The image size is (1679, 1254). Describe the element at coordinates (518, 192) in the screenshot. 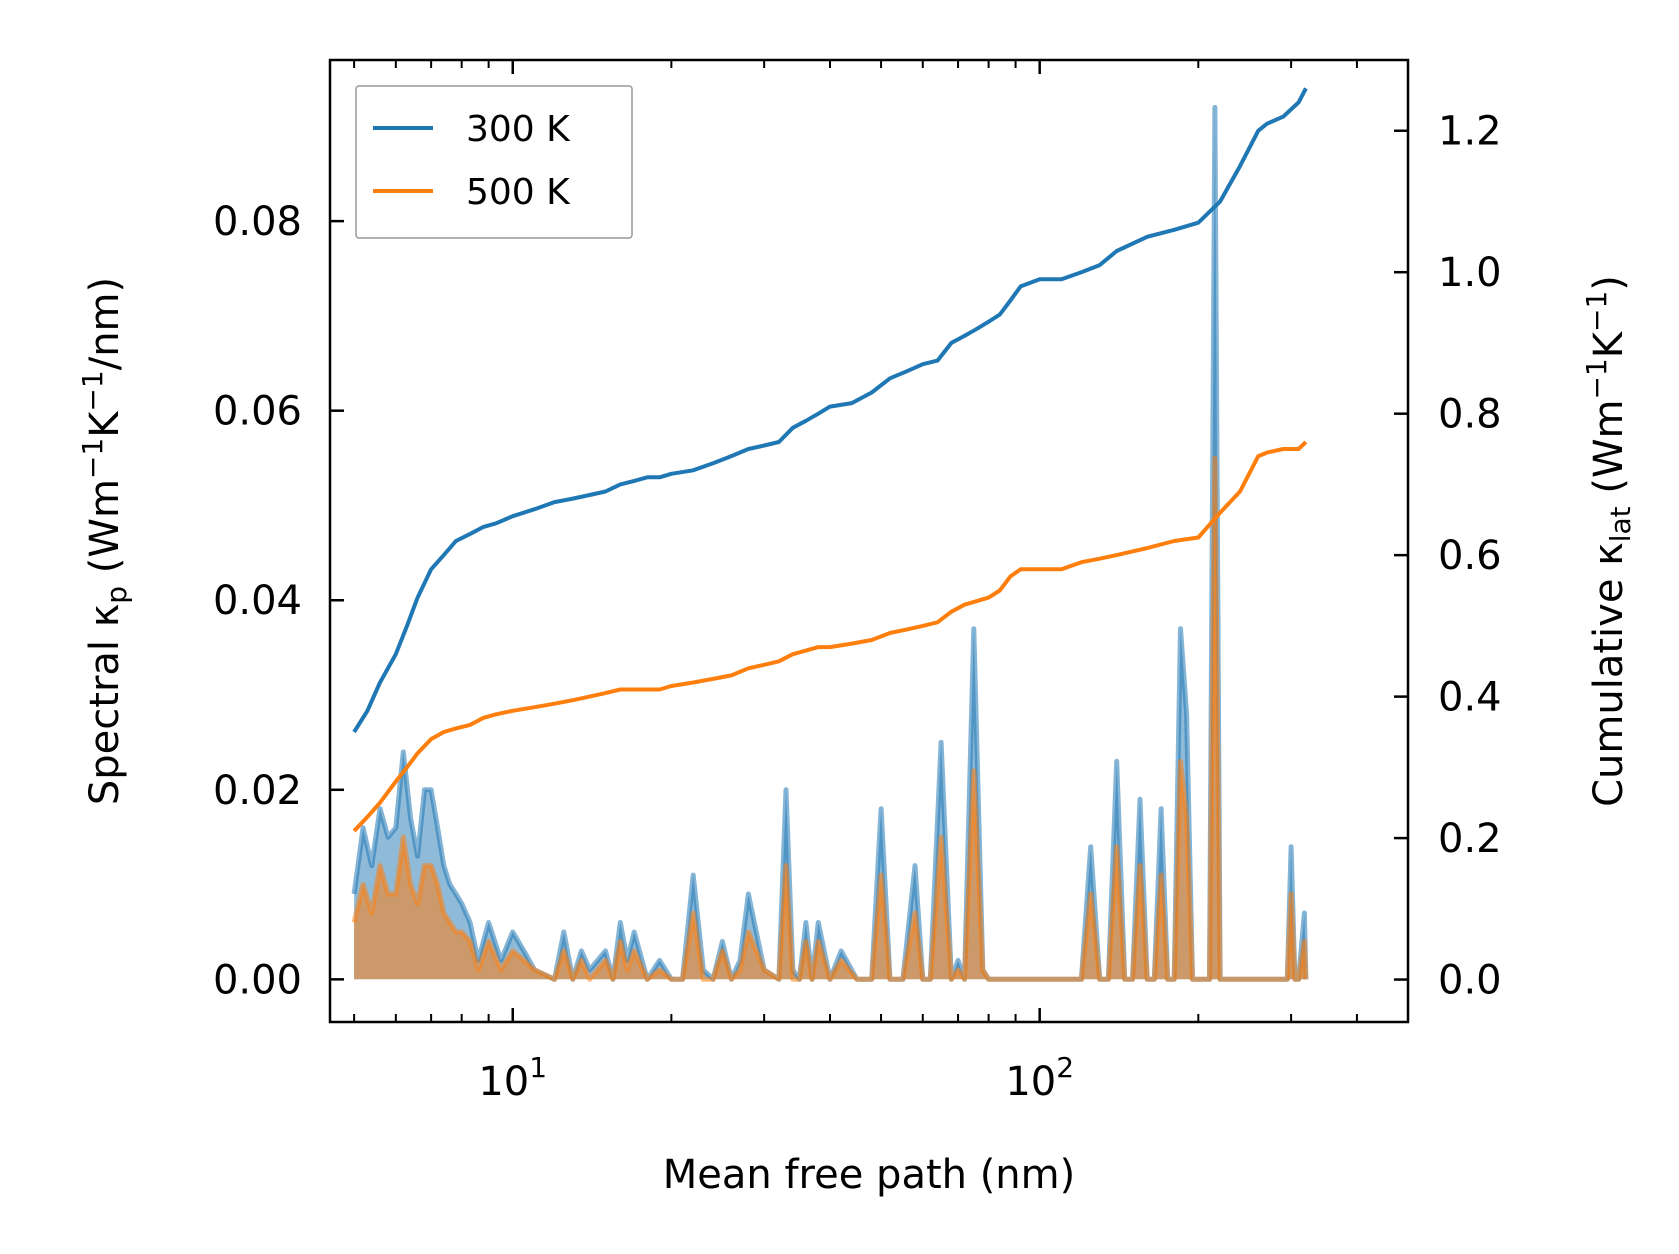

I see `legend-label-500k: 500 K` at that location.